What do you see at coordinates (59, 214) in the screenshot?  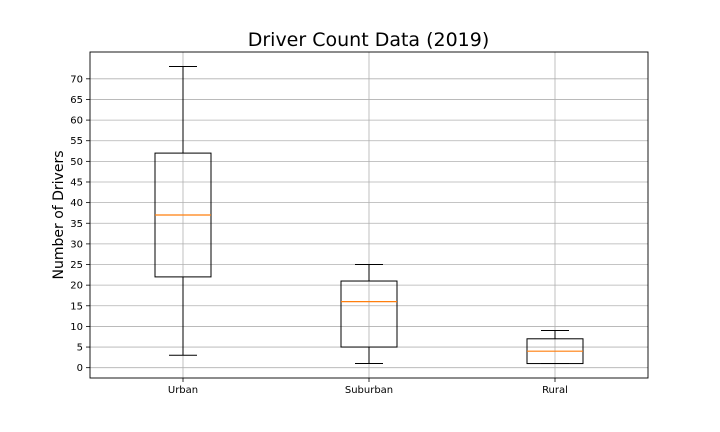 I see `y-axis-label: Number of Drivers` at bounding box center [59, 214].